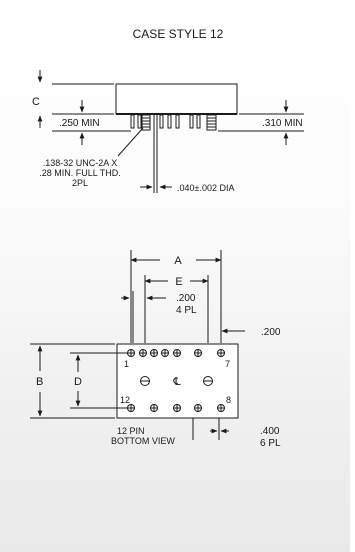  Describe the element at coordinates (186, 298) in the screenshot. I see `dim-200-4pl-line1: .200` at that location.